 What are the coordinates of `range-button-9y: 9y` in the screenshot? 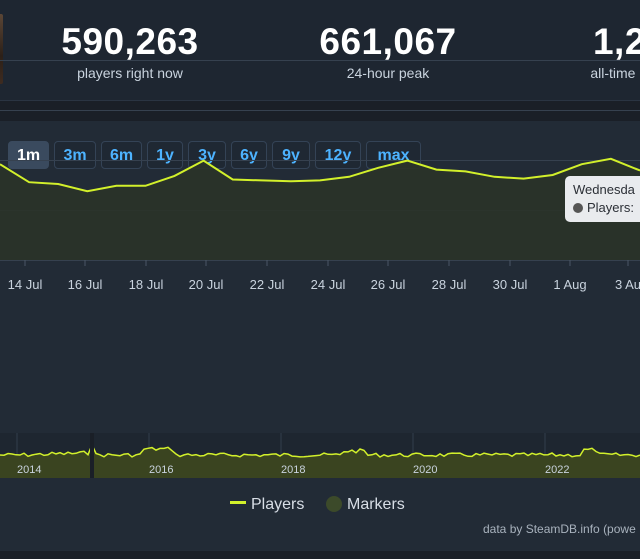 It's located at (291, 155).